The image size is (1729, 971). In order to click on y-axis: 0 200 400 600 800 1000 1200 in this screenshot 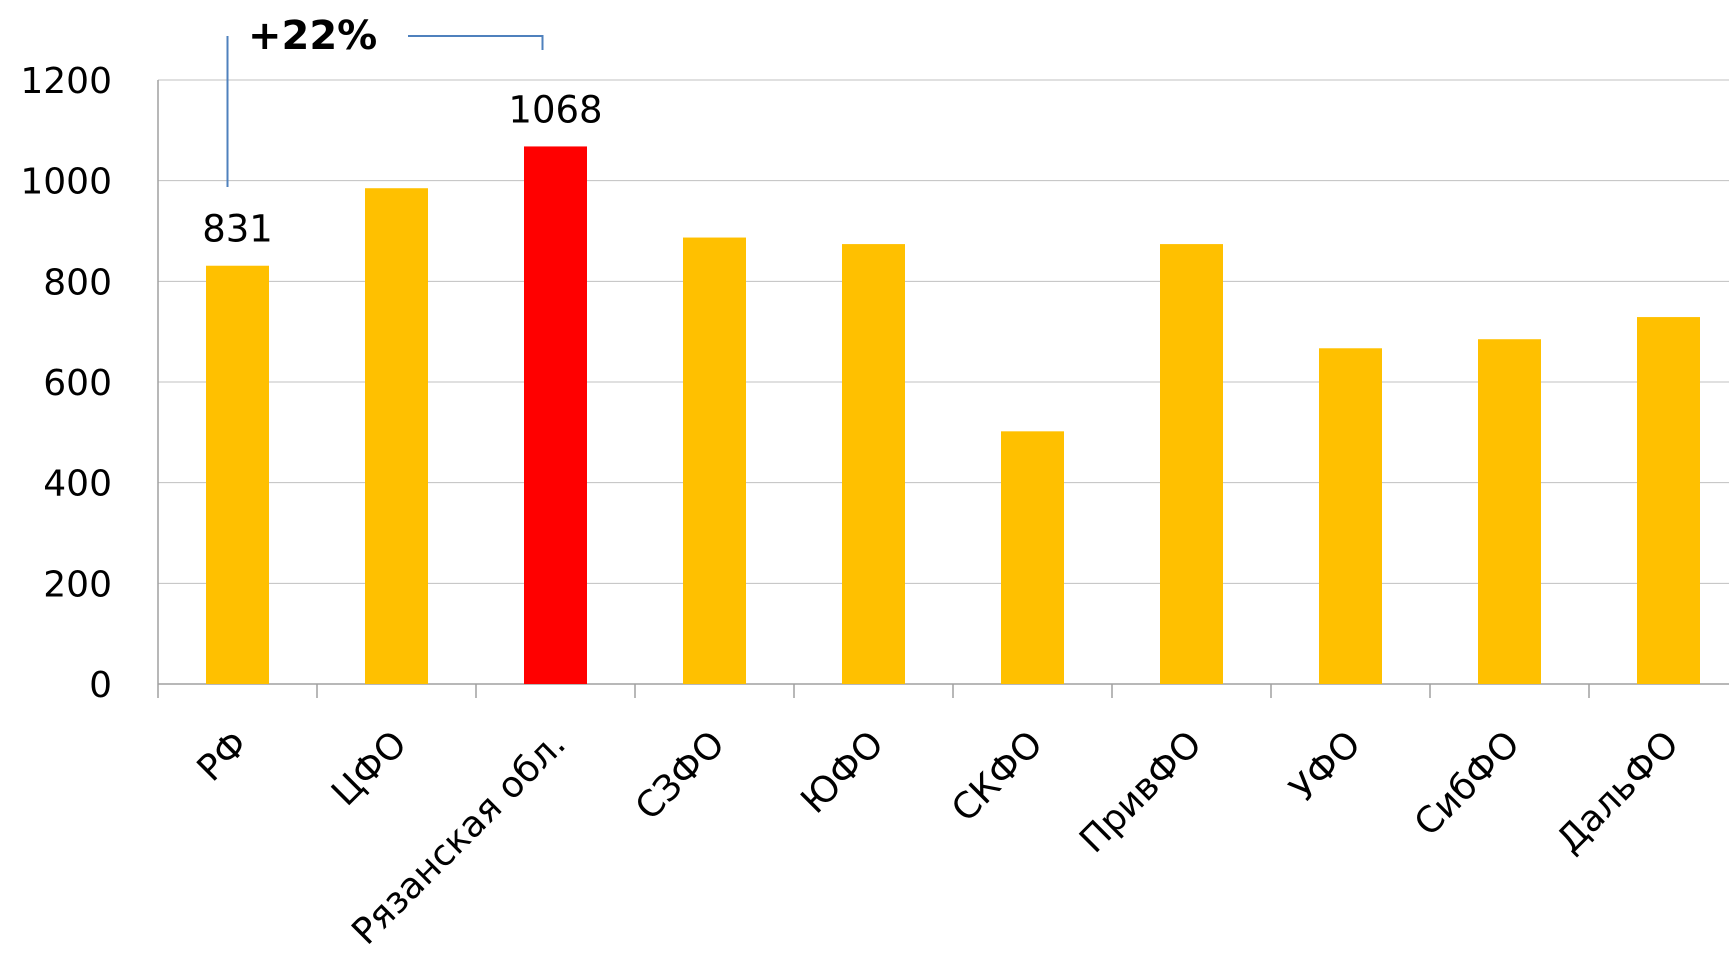, I will do `click(89, 383)`.